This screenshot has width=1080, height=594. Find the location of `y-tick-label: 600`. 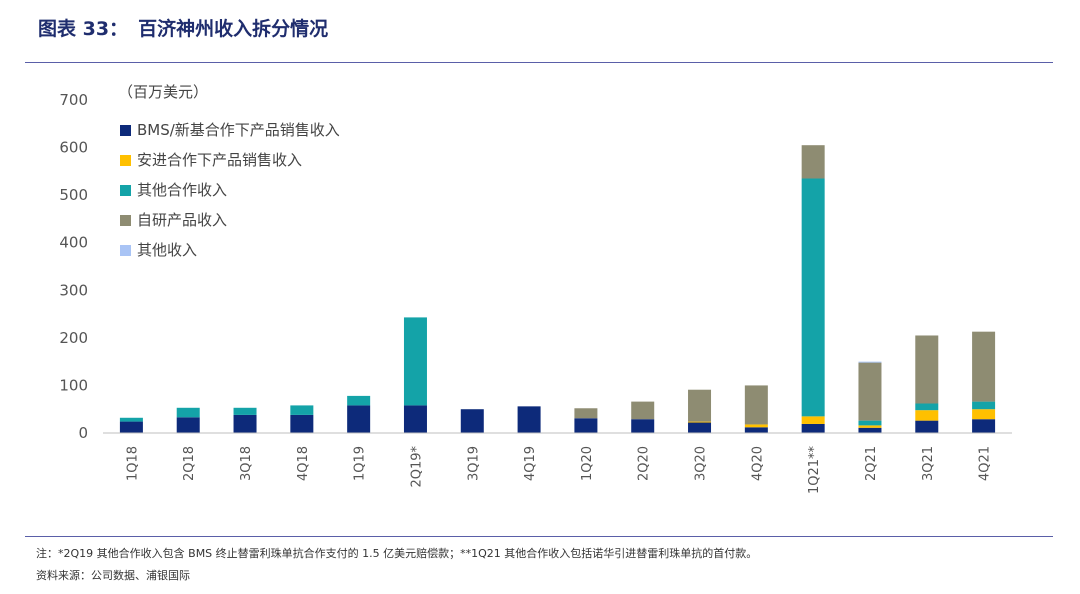

y-tick-label: 600 is located at coordinates (73, 148).